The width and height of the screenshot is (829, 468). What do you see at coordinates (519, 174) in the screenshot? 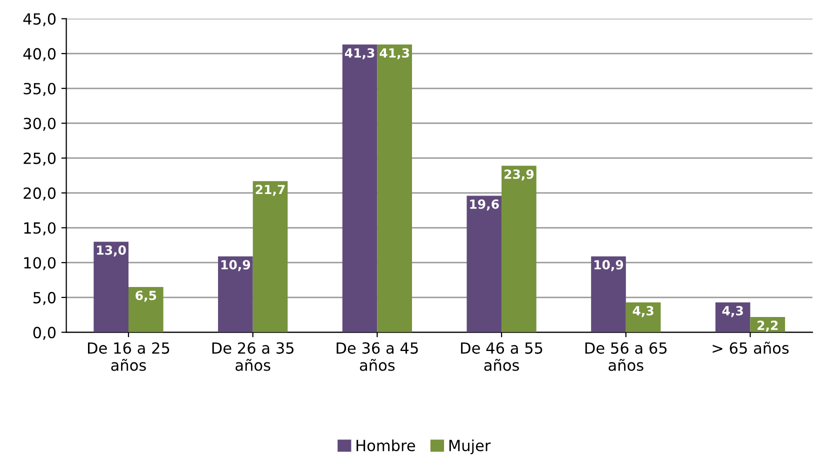
I see `data-label: 23,9` at bounding box center [519, 174].